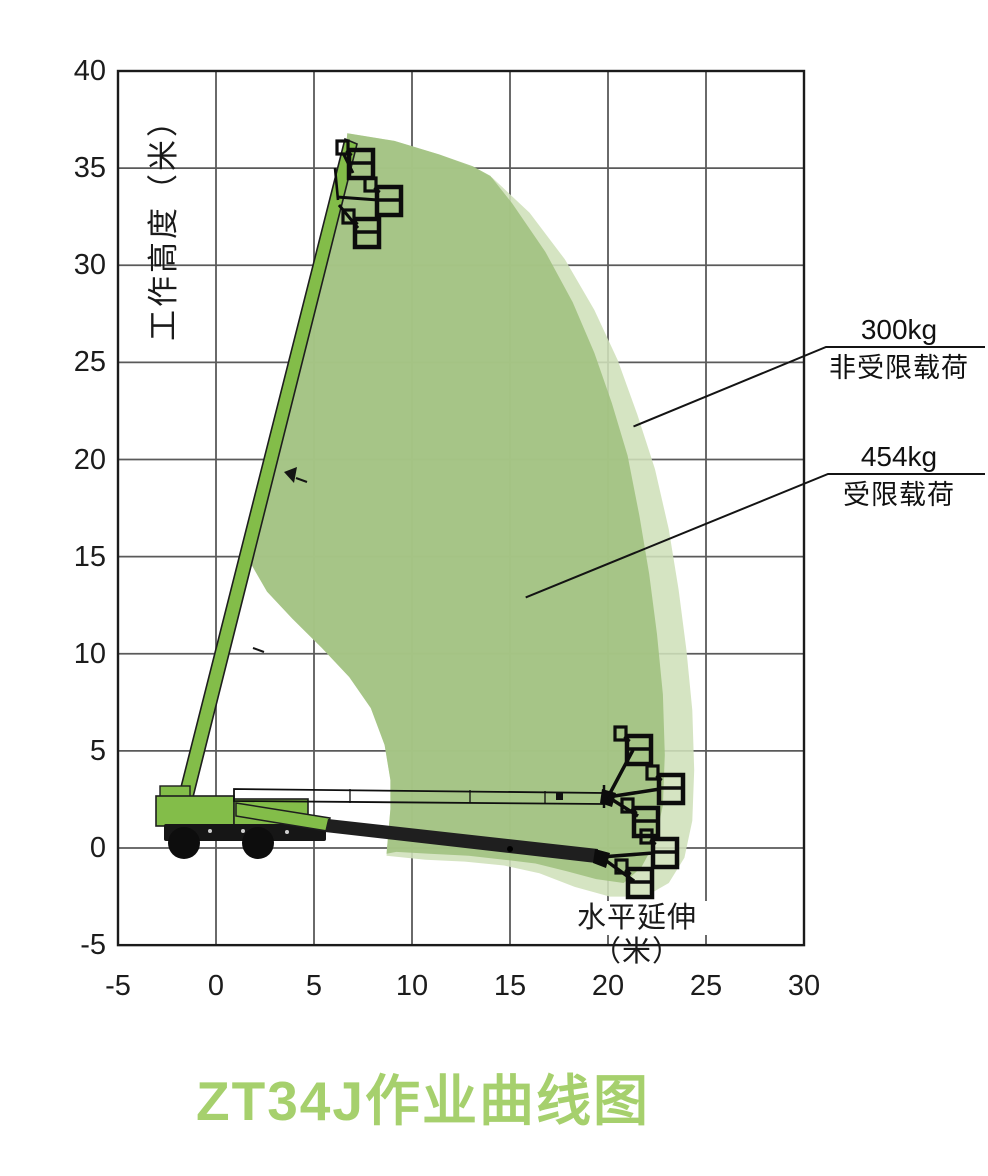  Describe the element at coordinates (755, 472) in the screenshot. I see `annotation-leader-lines` at that location.